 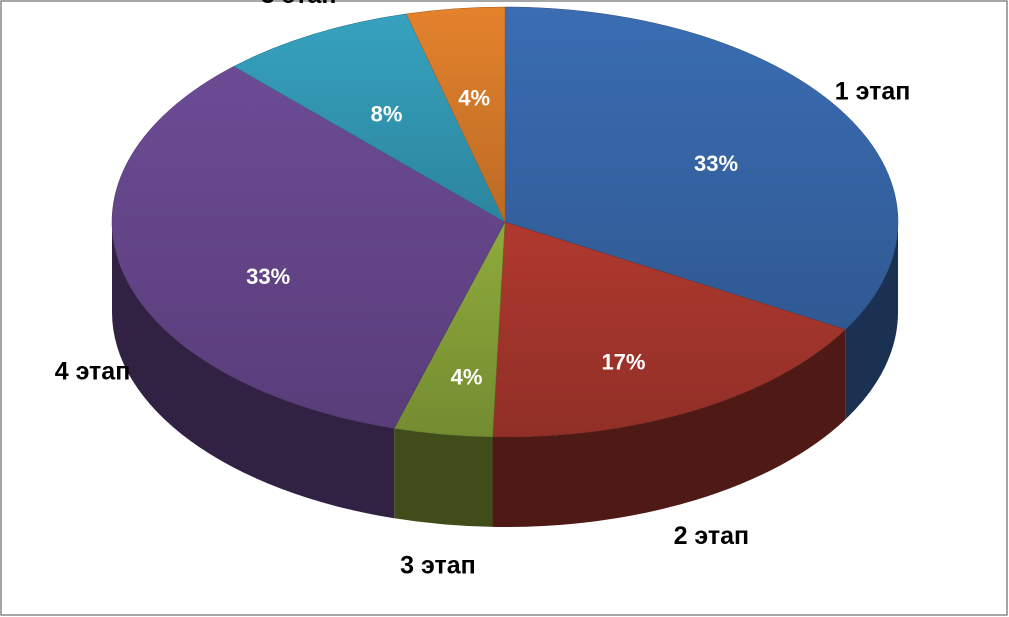 I want to click on category-label: 3 этап, so click(x=438, y=565).